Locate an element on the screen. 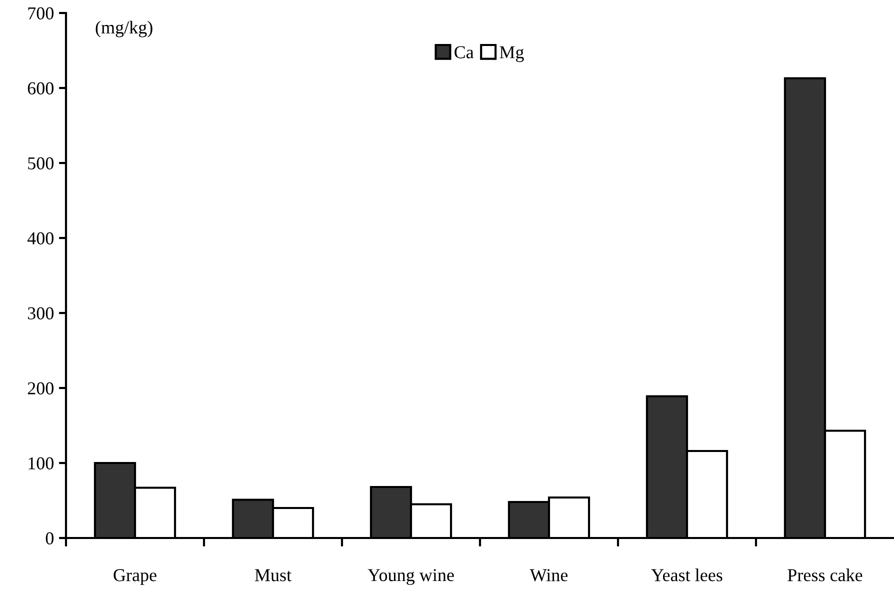 This screenshot has height=597, width=894. x-tick-label: Young wine is located at coordinates (411, 577).